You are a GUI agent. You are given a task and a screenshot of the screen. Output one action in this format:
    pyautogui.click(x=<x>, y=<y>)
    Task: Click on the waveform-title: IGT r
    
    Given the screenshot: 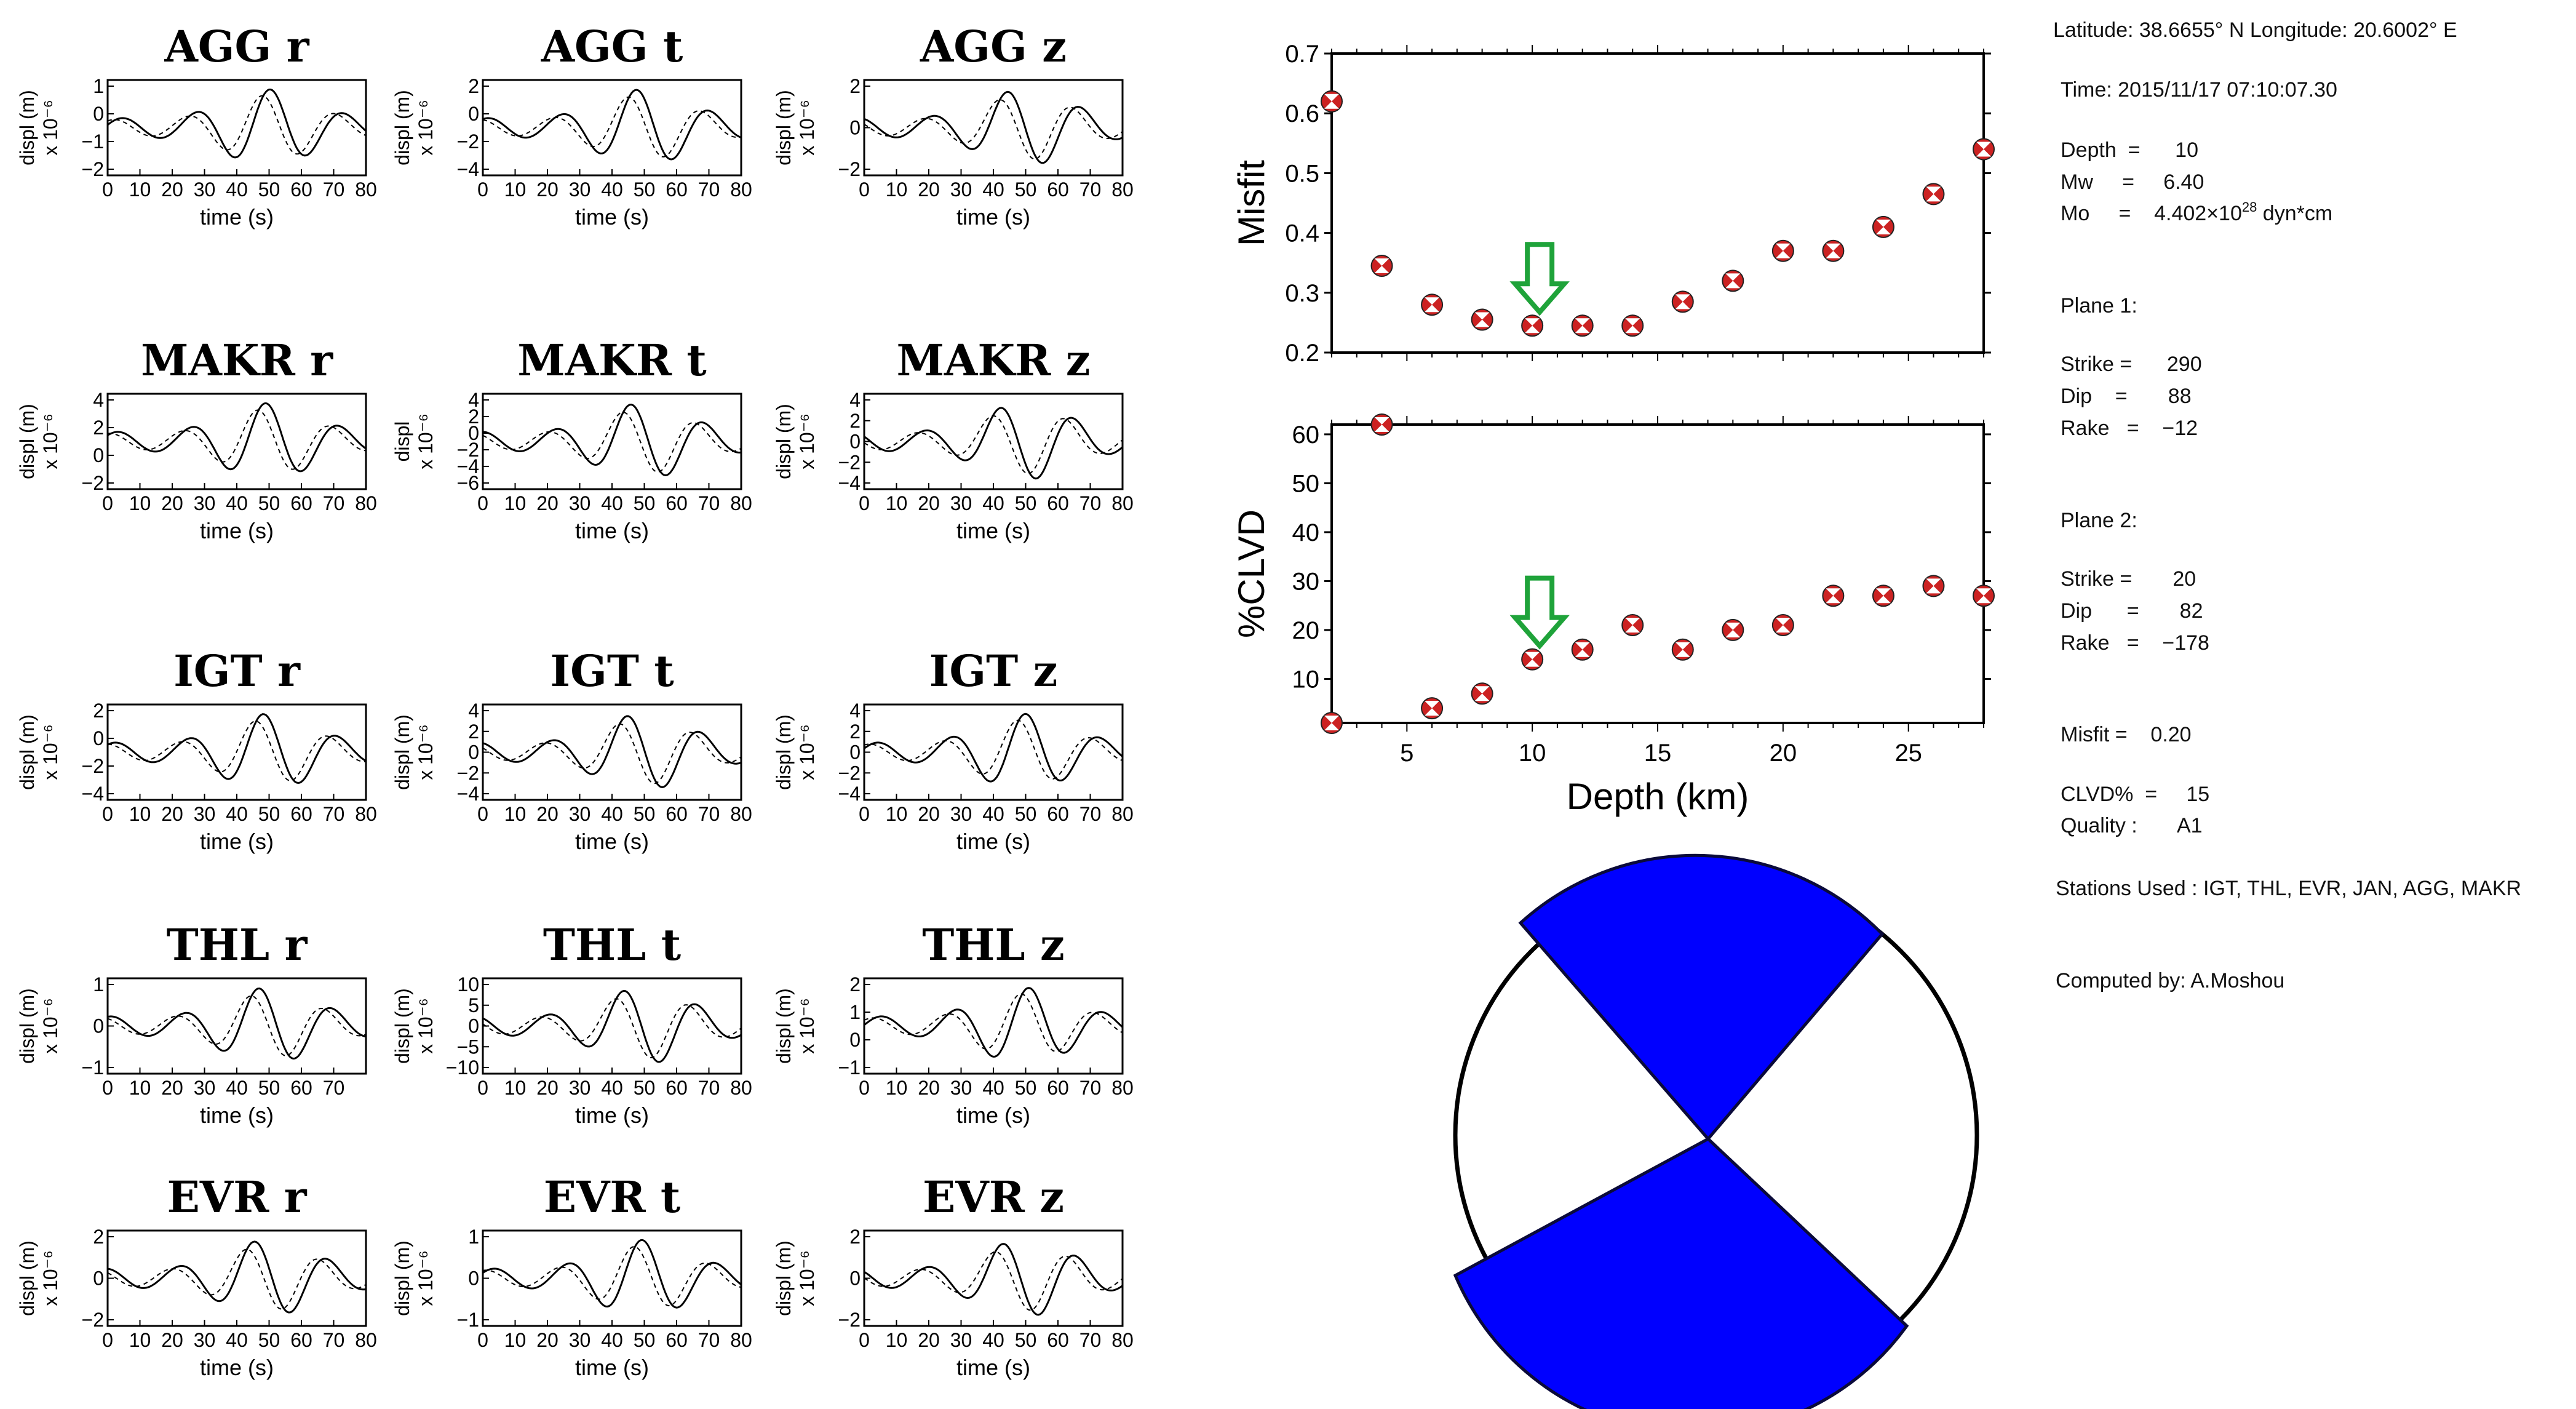 What is the action you would take?
    pyautogui.click(x=237, y=671)
    